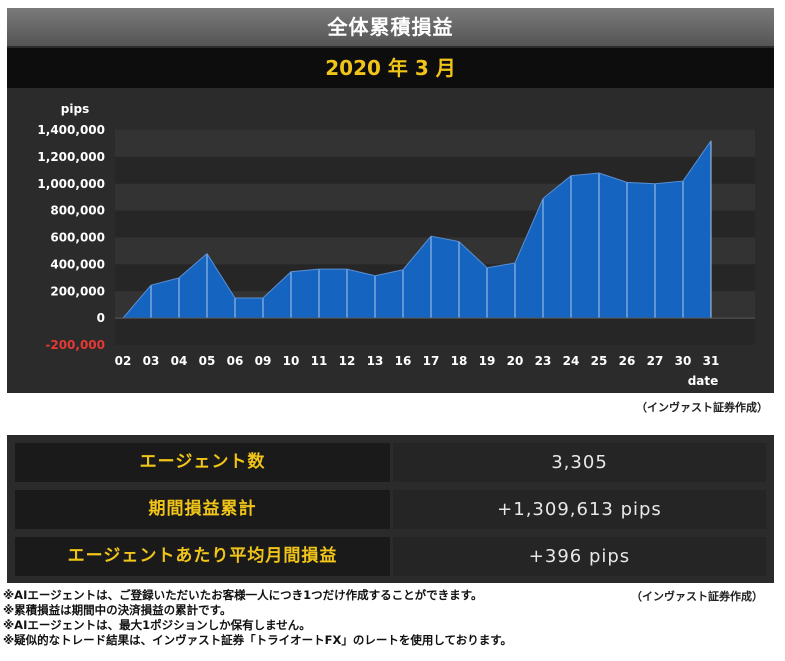 This screenshot has width=785, height=661. What do you see at coordinates (515, 361) in the screenshot?
I see `x-tick-label: 20` at bounding box center [515, 361].